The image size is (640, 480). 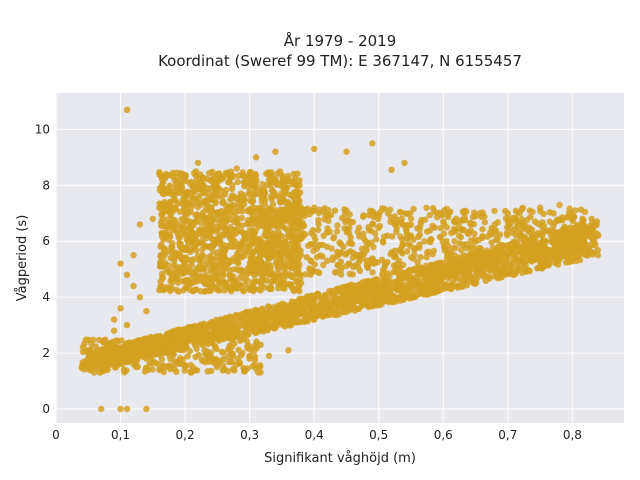 I want to click on chart-title-line1: År 1979 - 2019, so click(x=340, y=40).